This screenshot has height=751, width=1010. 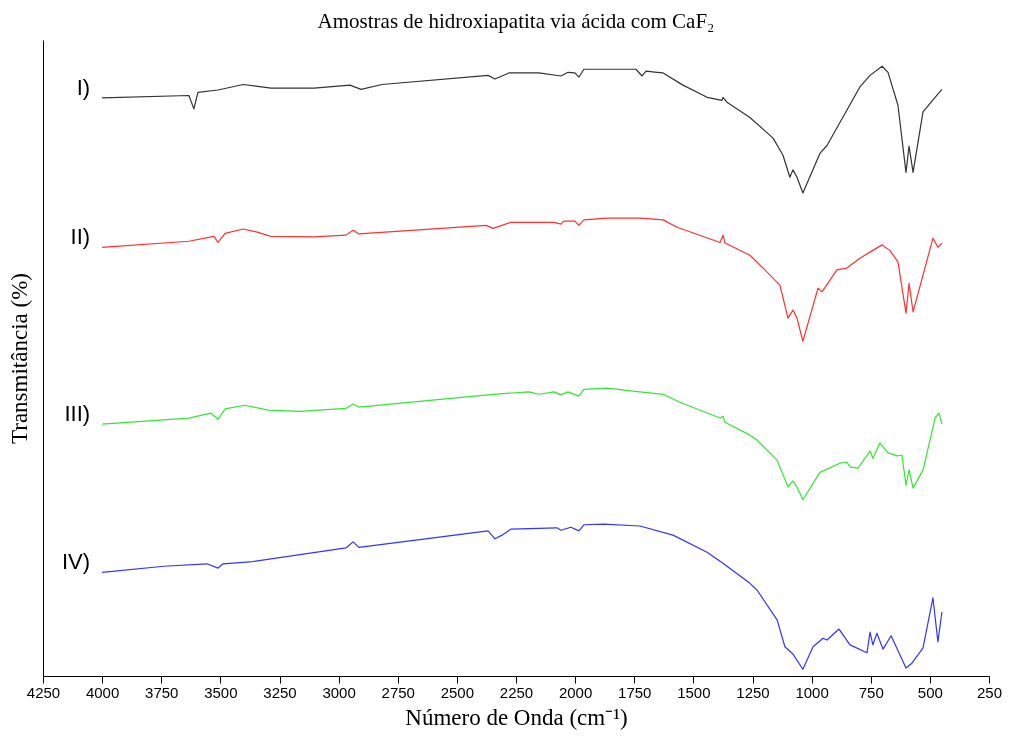 I want to click on x-tick-label: 250, so click(x=989, y=692).